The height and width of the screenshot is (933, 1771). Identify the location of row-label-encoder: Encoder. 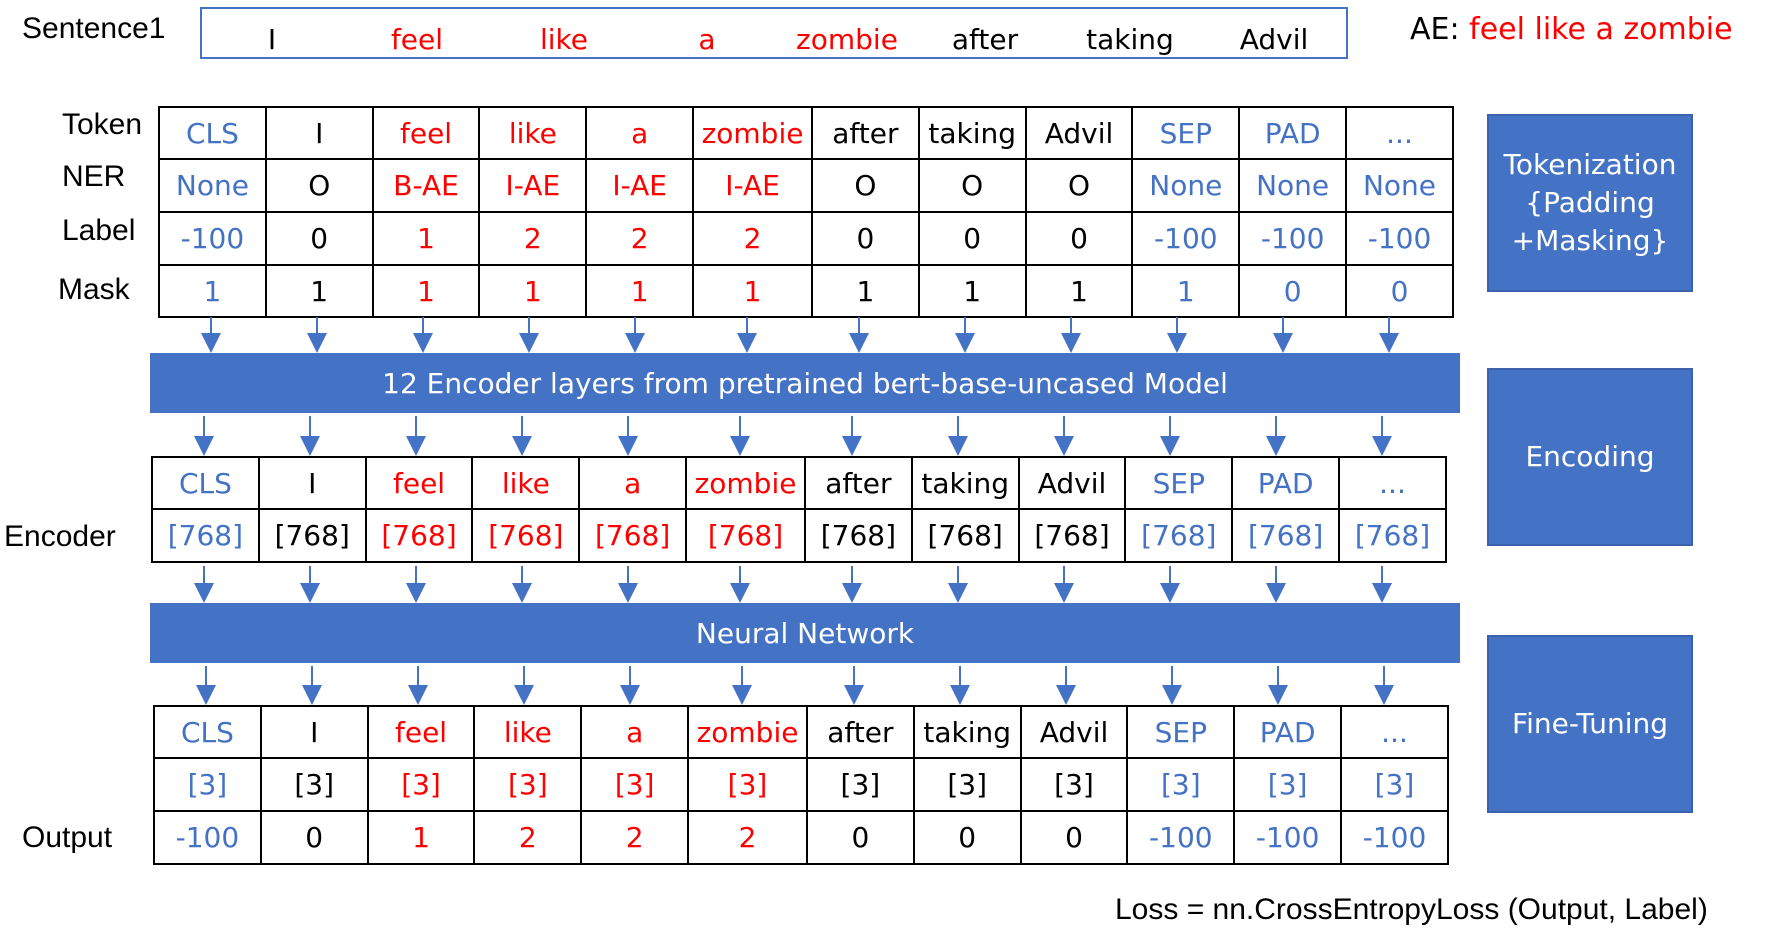
(60, 536).